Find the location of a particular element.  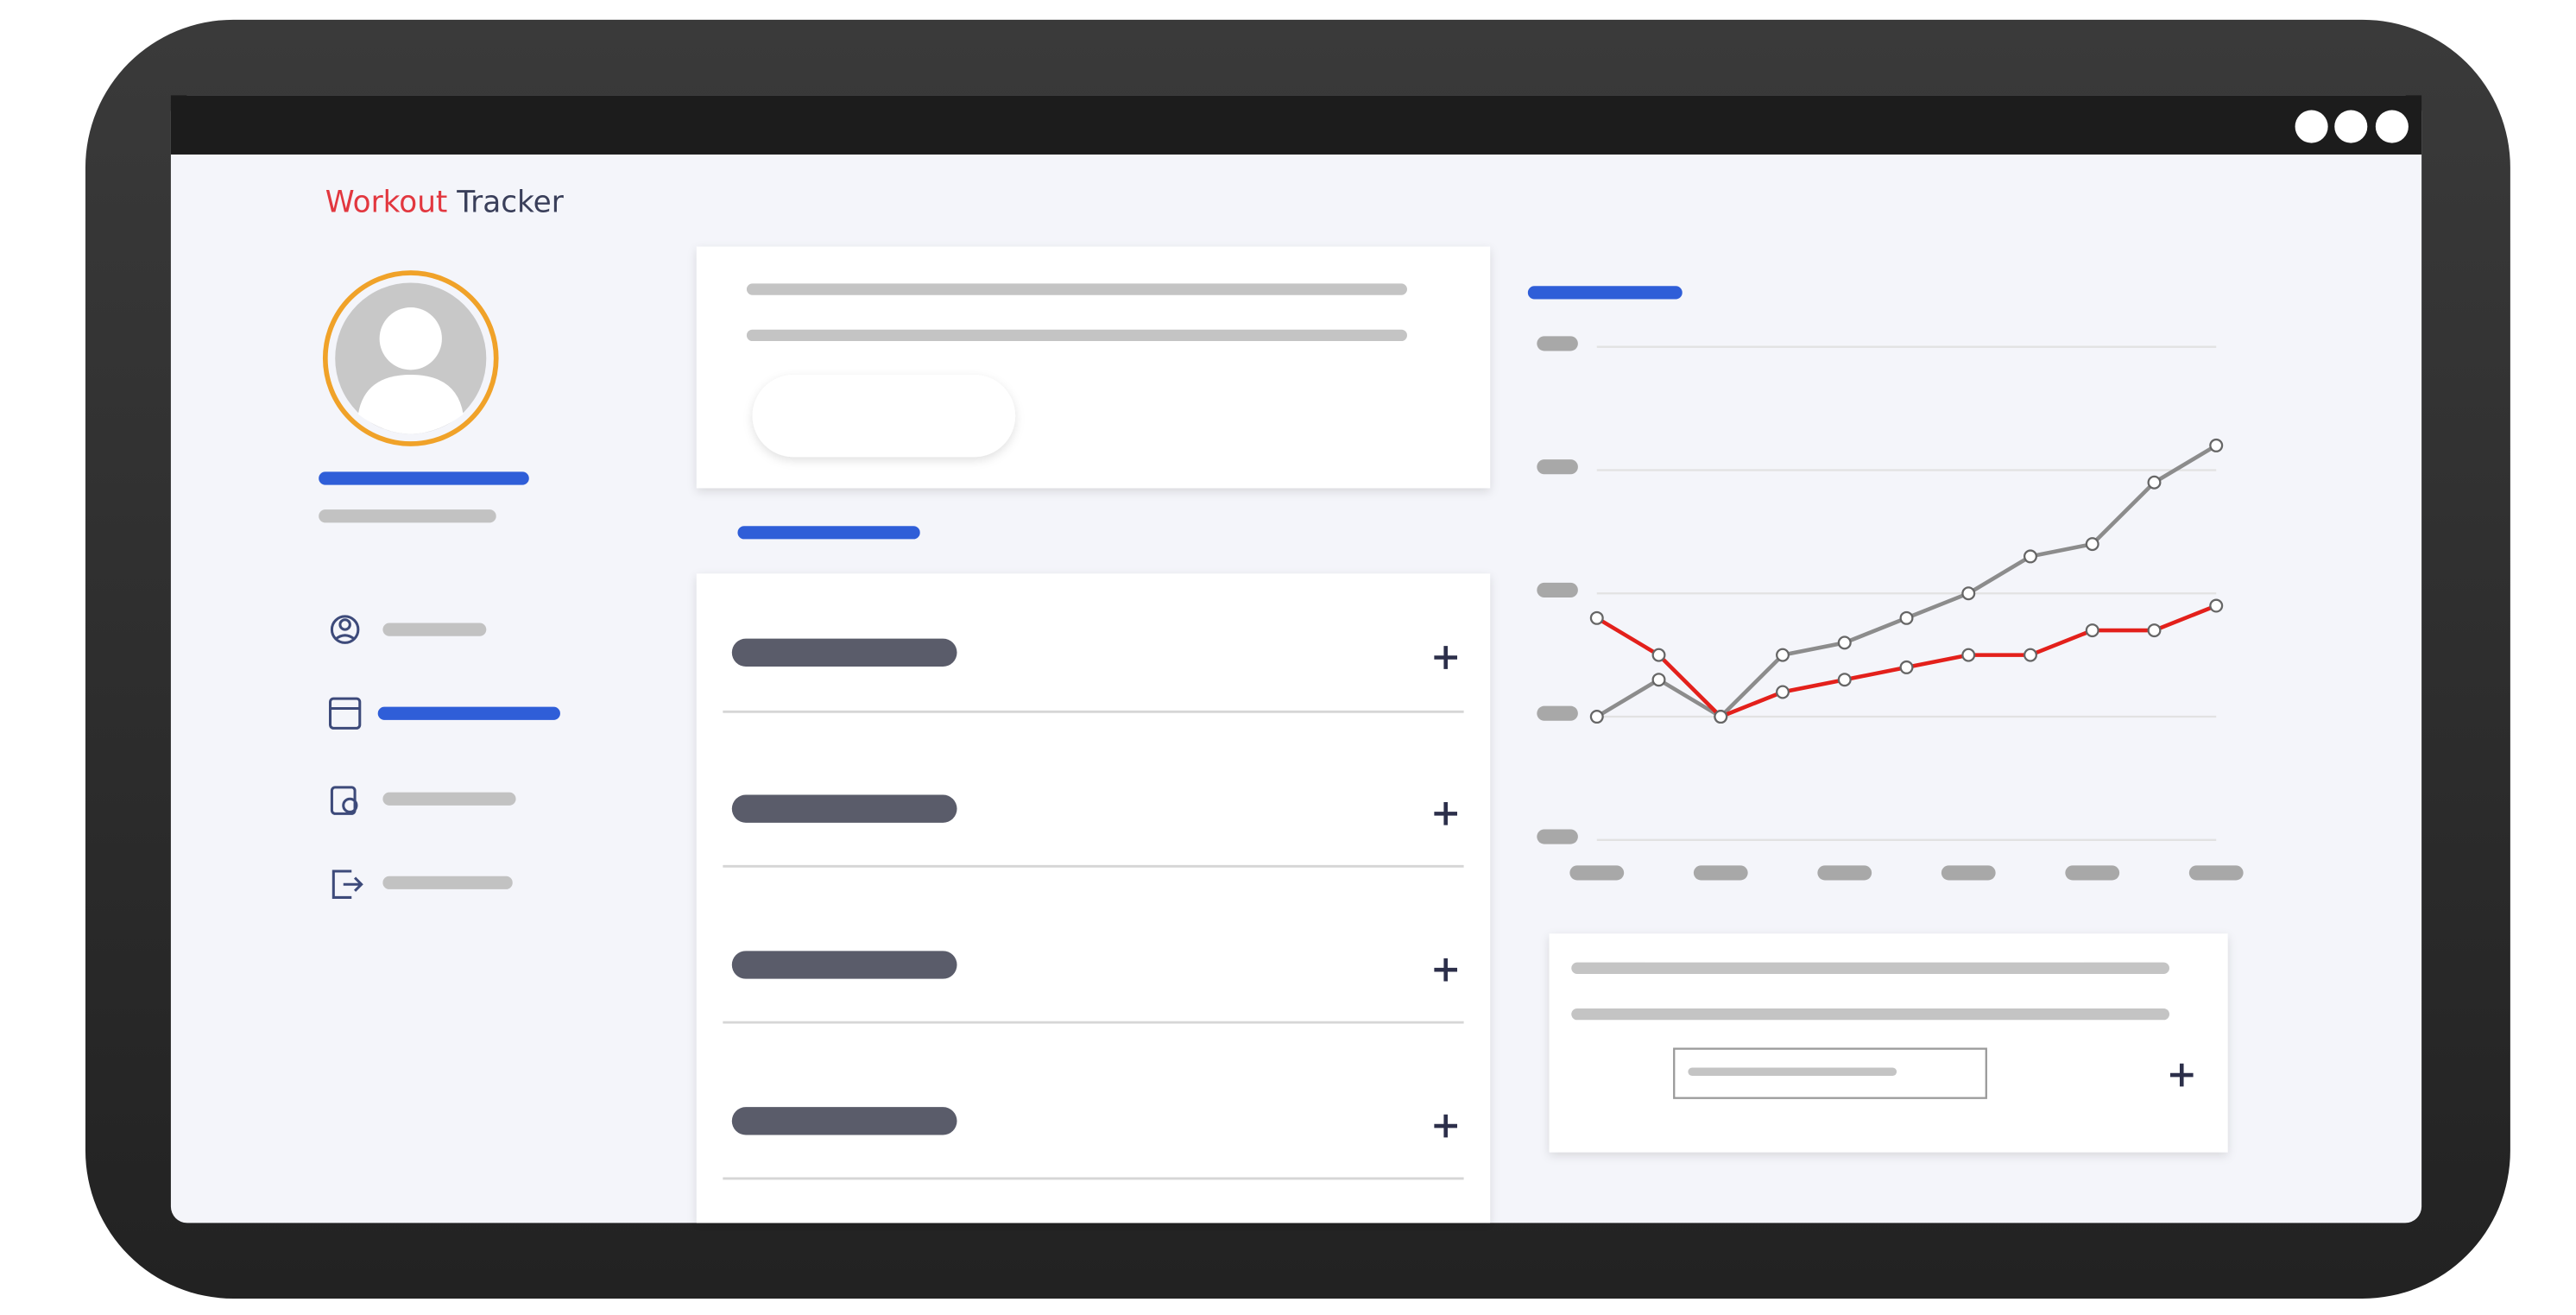

app-title: Workout Tracker is located at coordinates (445, 203).